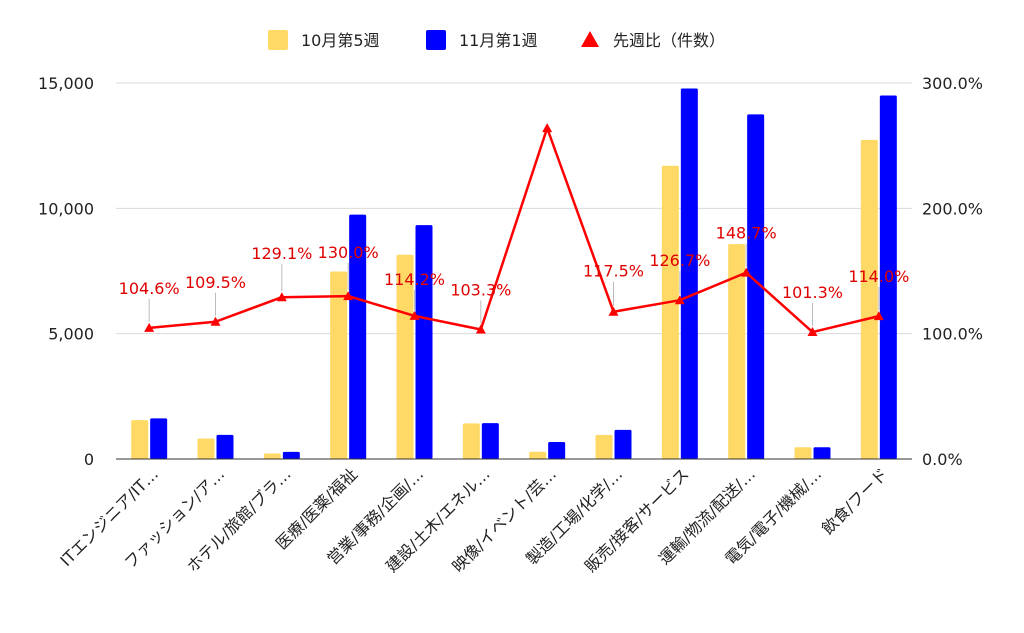 Image resolution: width=1024 pixels, height=633 pixels. I want to click on right-tick-label: 200.0%, so click(952, 208).